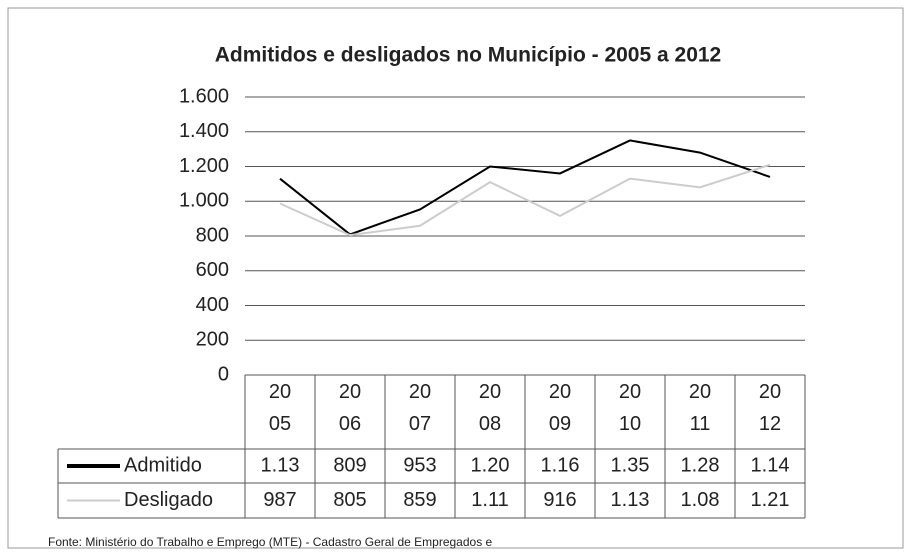  Describe the element at coordinates (560, 424) in the screenshot. I see `x-tick-label-part: 09` at that location.